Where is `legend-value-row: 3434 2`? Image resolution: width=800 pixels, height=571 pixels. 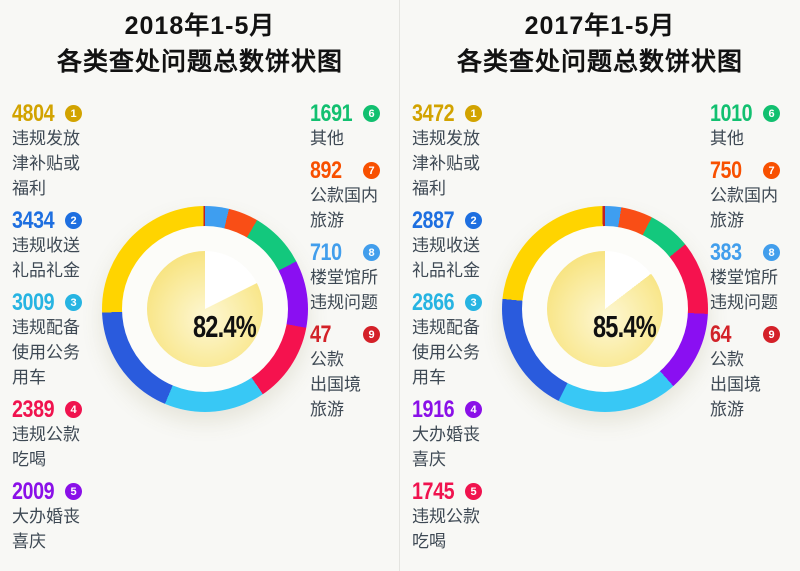
legend-value-row: 3434 2 is located at coordinates (47, 220).